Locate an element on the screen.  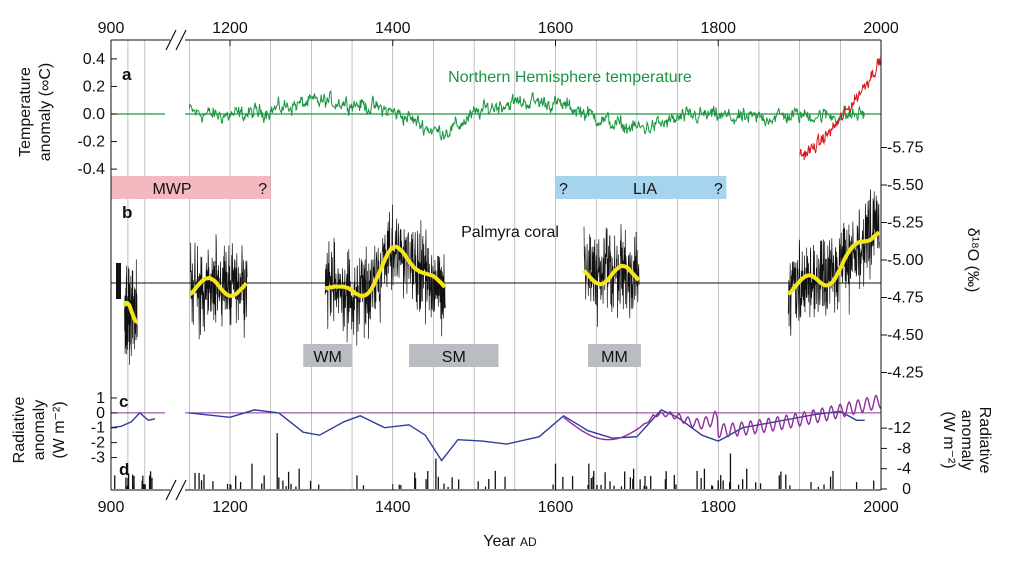
d-ytick-label: -8 is located at coordinates (904, 448).